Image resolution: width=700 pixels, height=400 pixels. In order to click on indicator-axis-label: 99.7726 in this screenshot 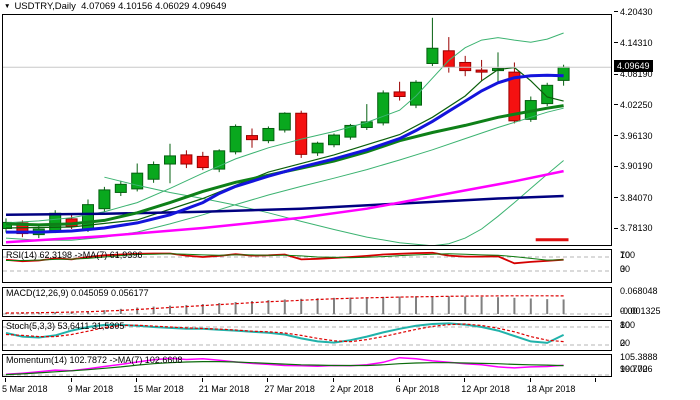, I will do `click(636, 369)`.